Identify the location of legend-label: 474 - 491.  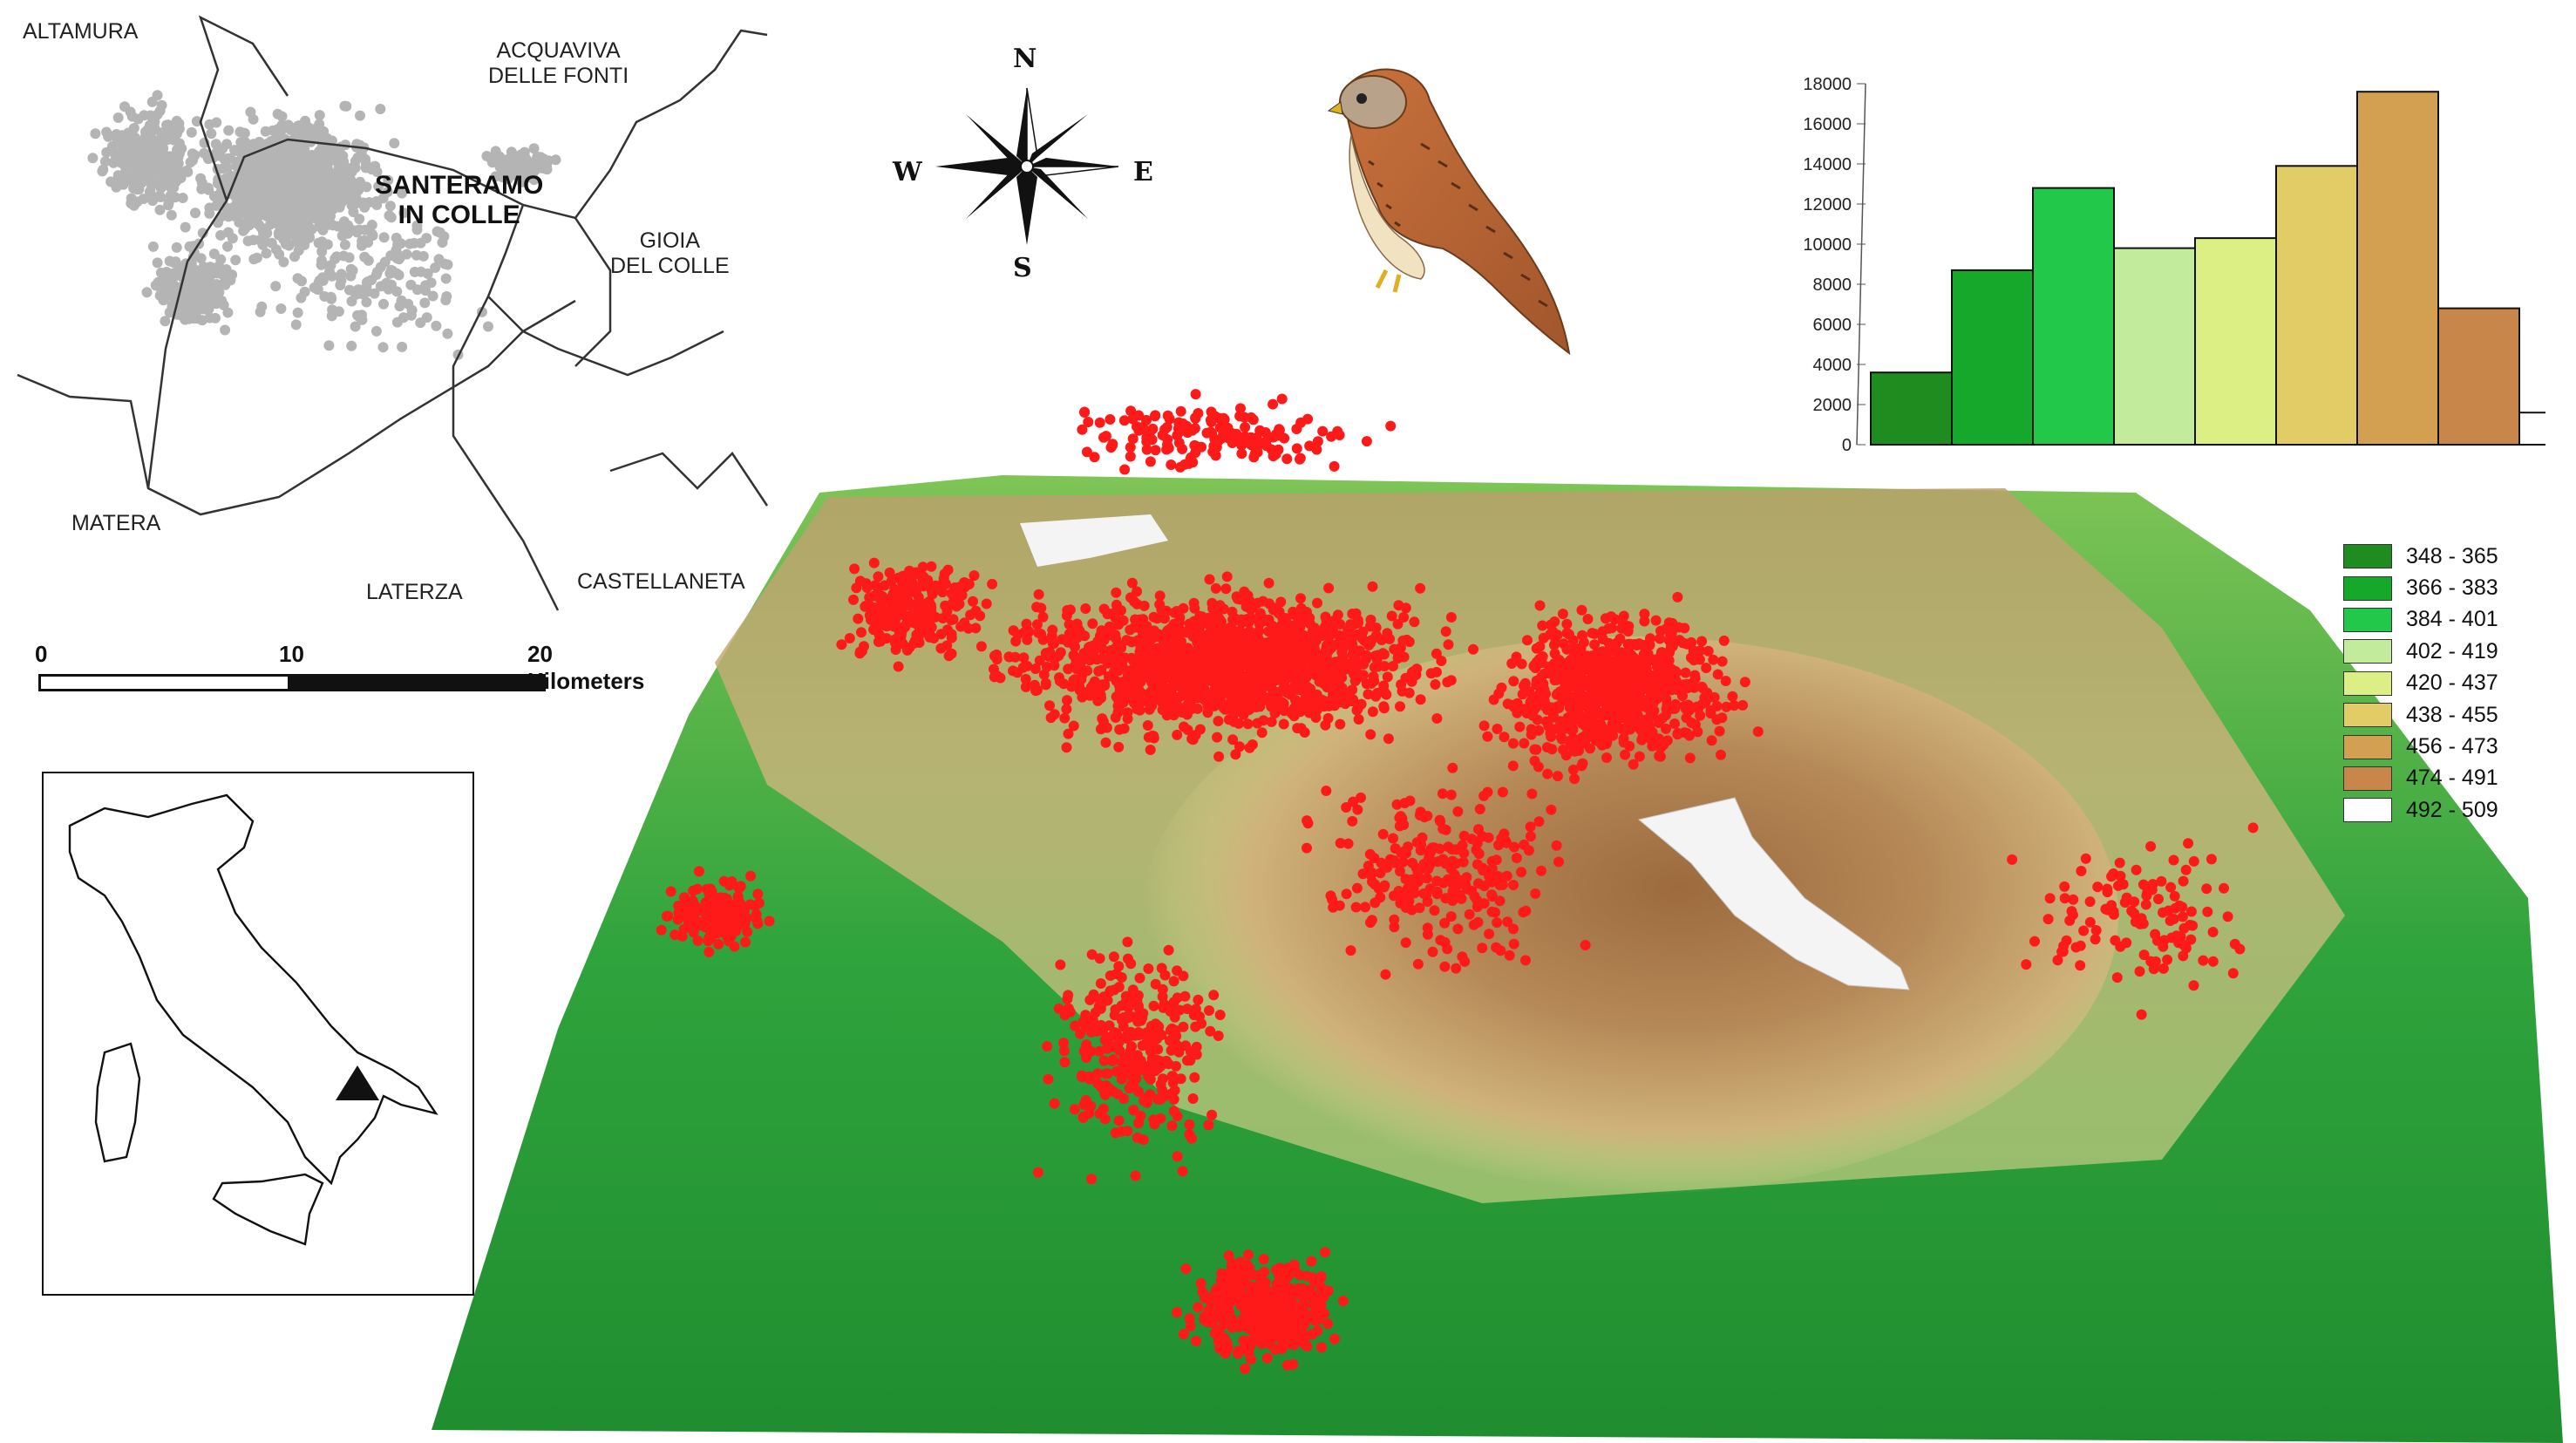
(2452, 778).